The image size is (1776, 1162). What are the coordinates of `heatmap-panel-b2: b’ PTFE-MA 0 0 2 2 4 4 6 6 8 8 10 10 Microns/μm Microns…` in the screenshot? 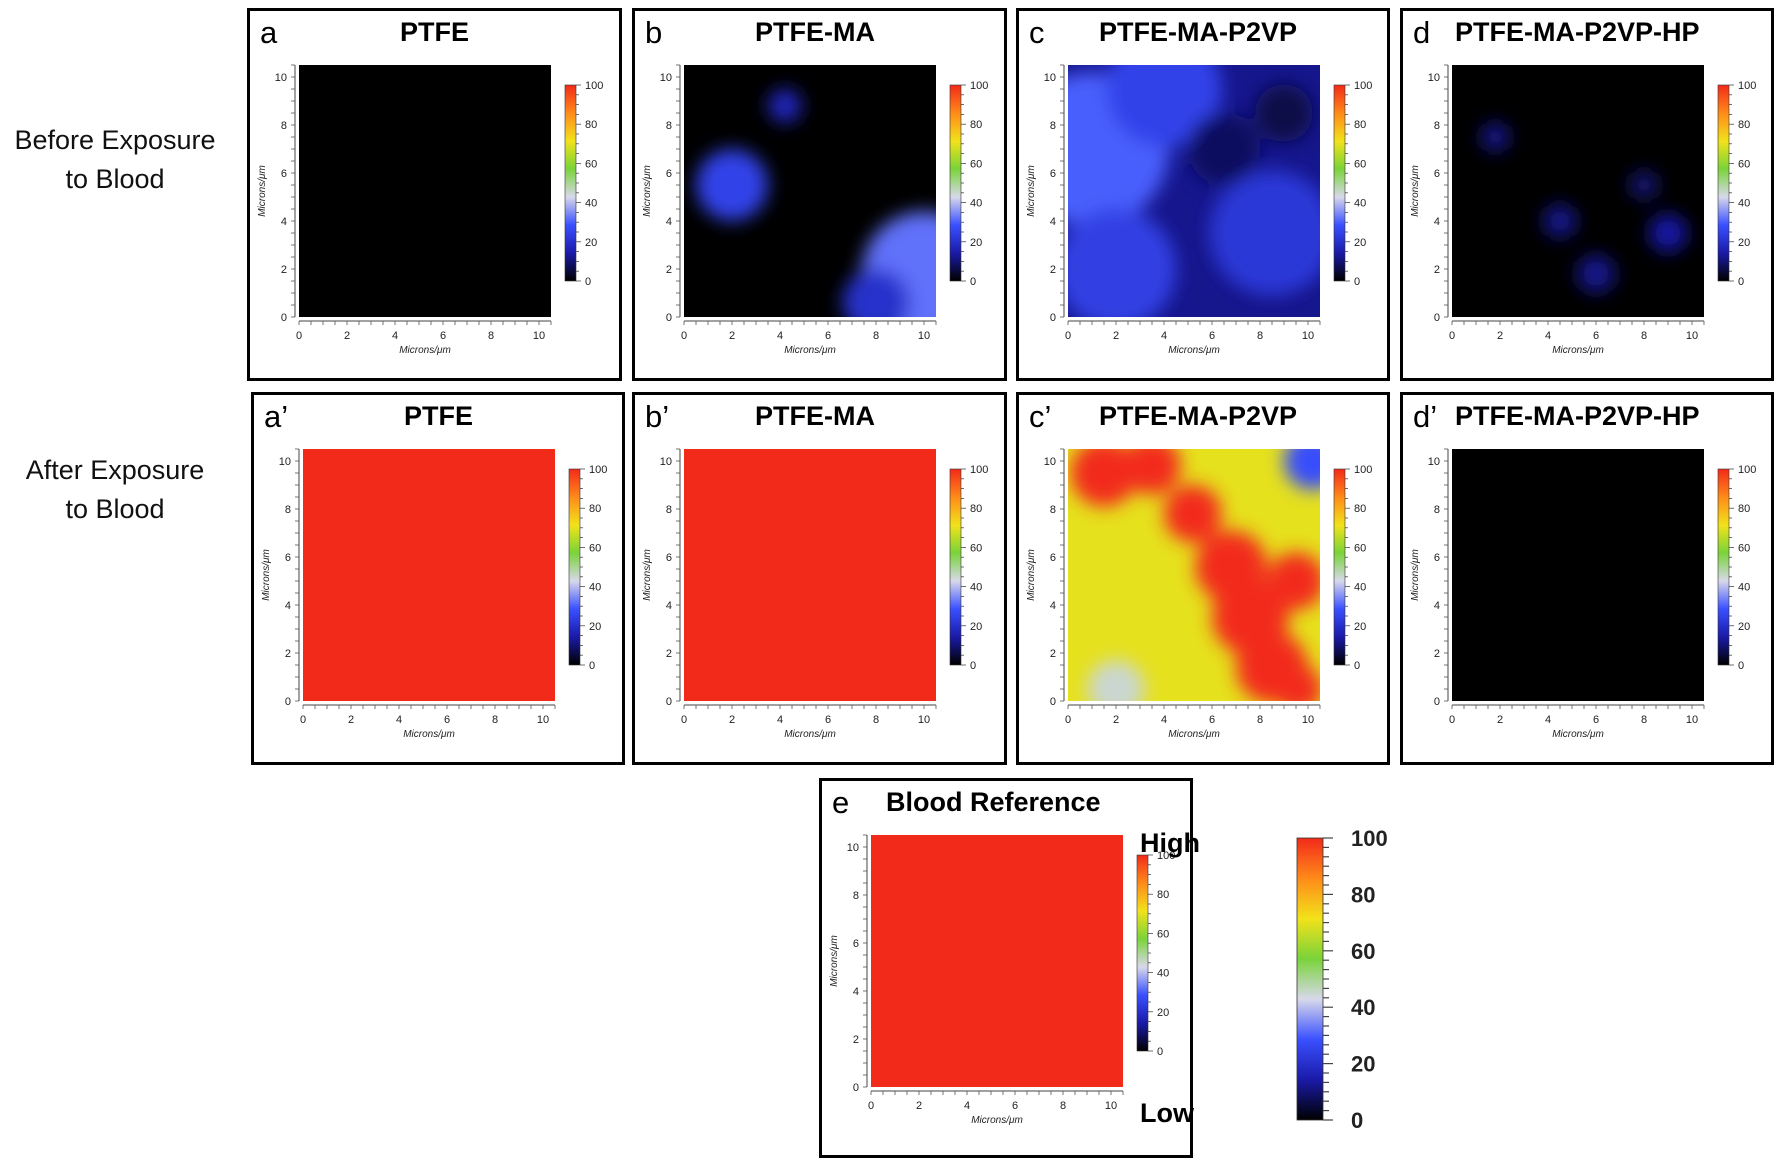 It's located at (819, 578).